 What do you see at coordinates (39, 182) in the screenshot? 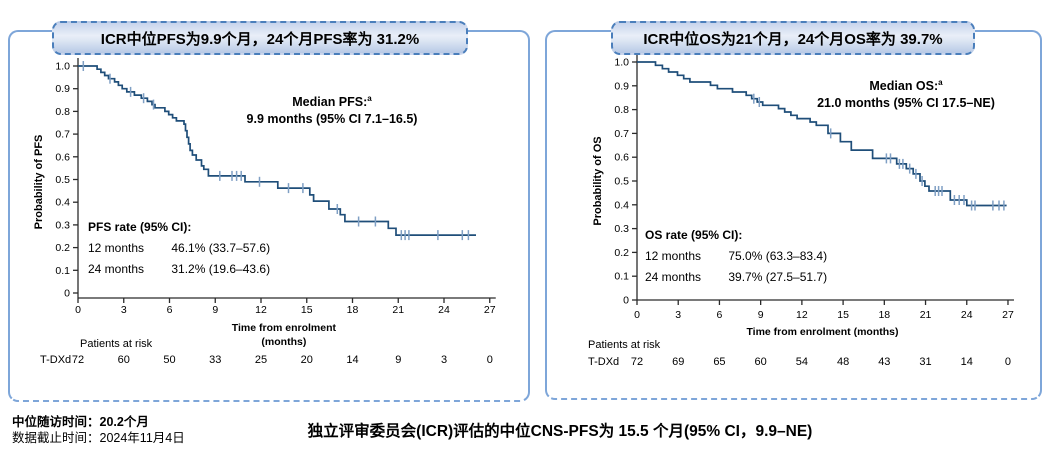
I see `y-axis-title: Probability of PFS` at bounding box center [39, 182].